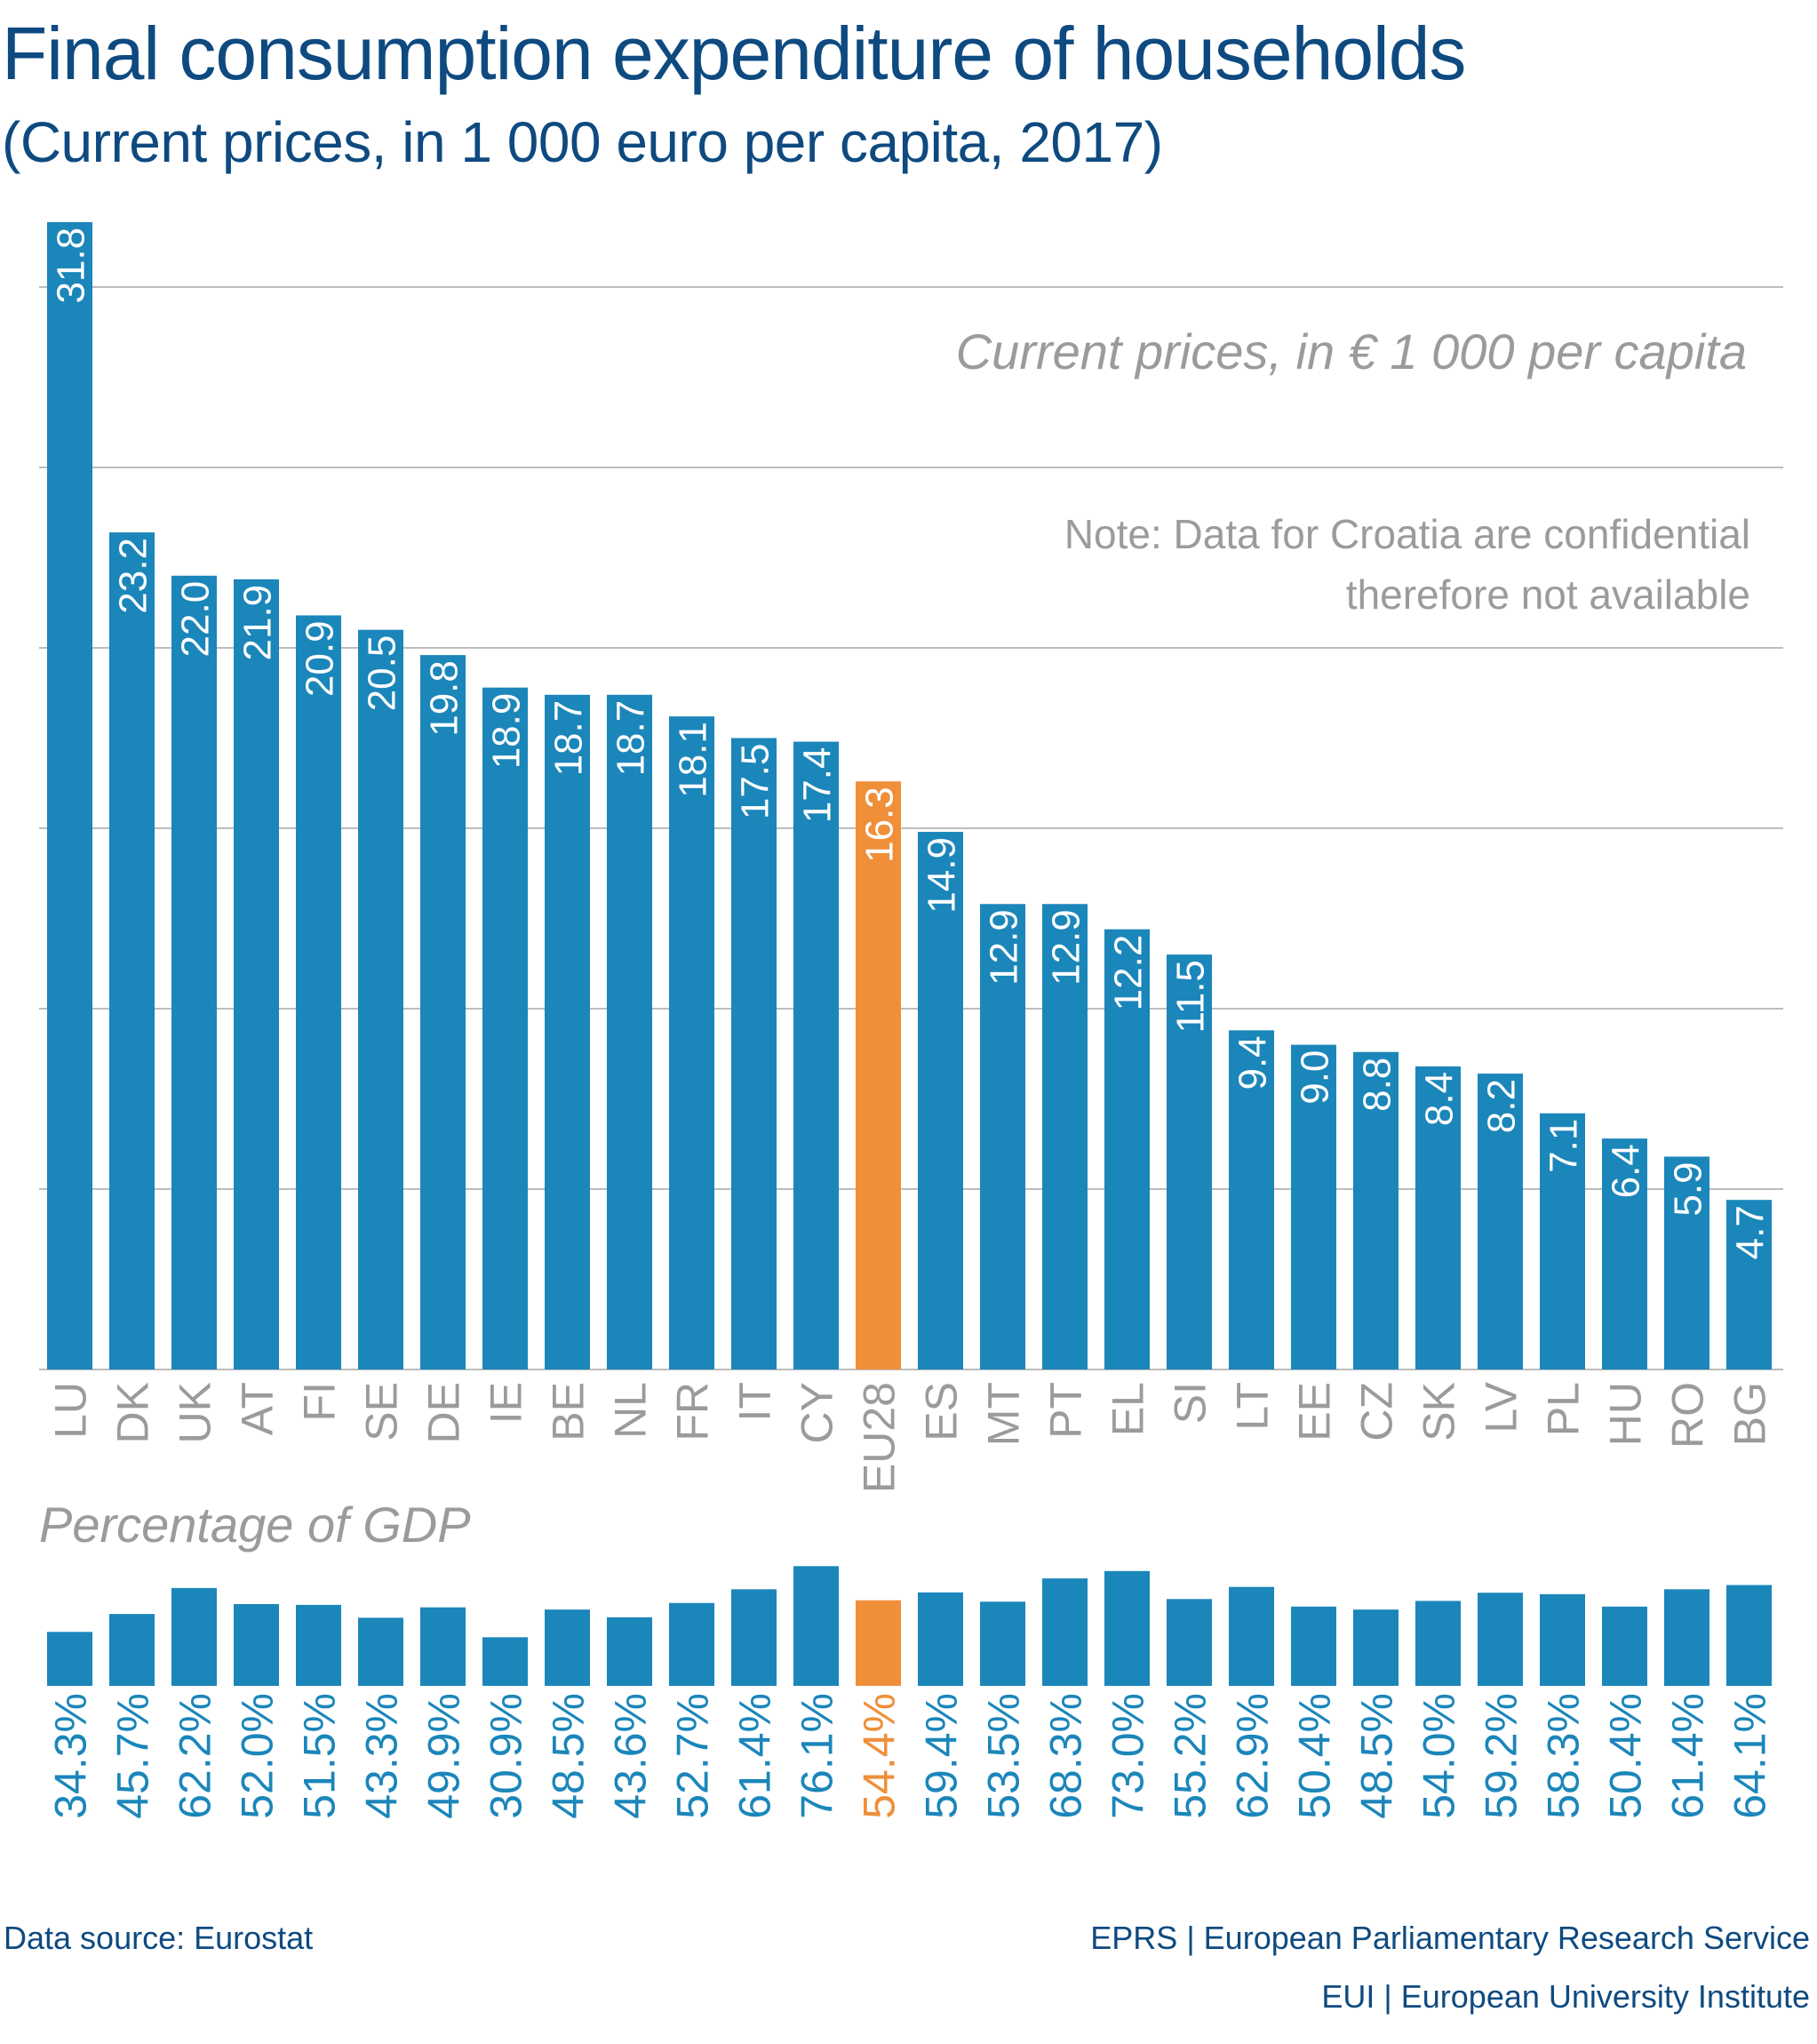 The image size is (1817, 2044). What do you see at coordinates (1501, 1221) in the screenshot?
I see `bar-lv` at bounding box center [1501, 1221].